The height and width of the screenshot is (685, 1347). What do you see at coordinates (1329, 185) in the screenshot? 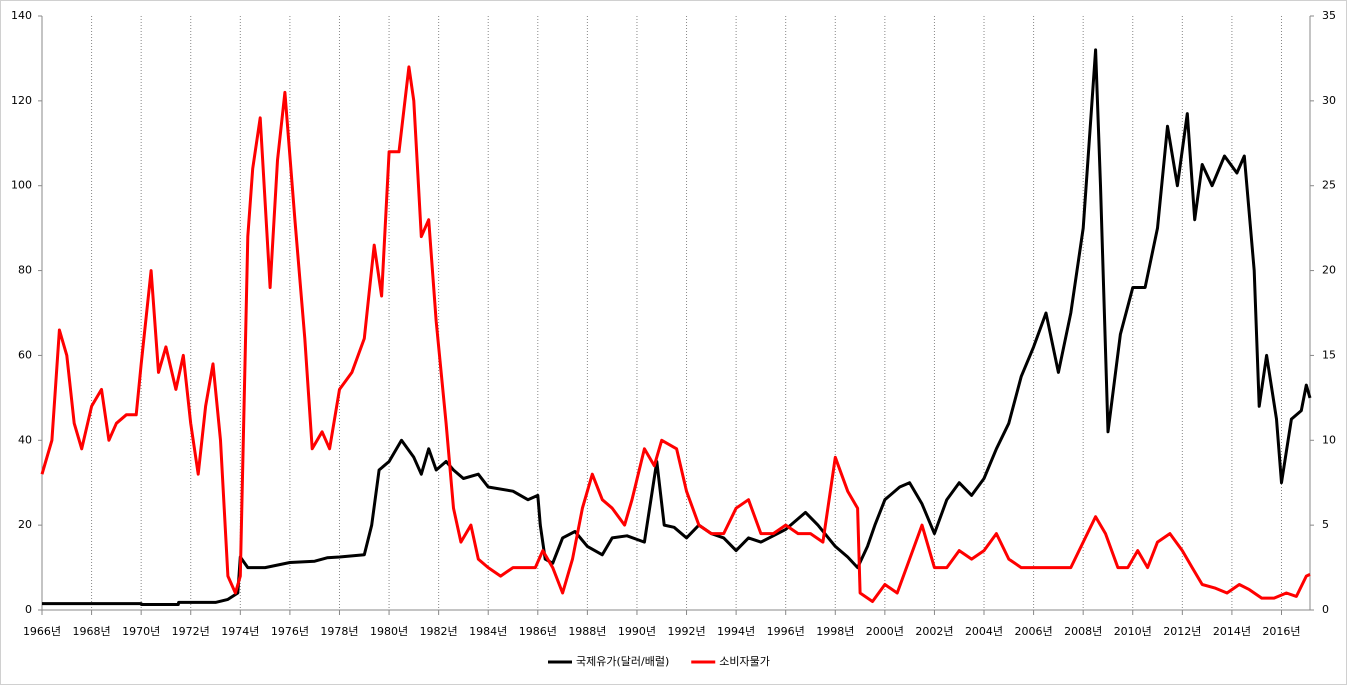
I see `y2-tick-label: 25` at bounding box center [1329, 185].